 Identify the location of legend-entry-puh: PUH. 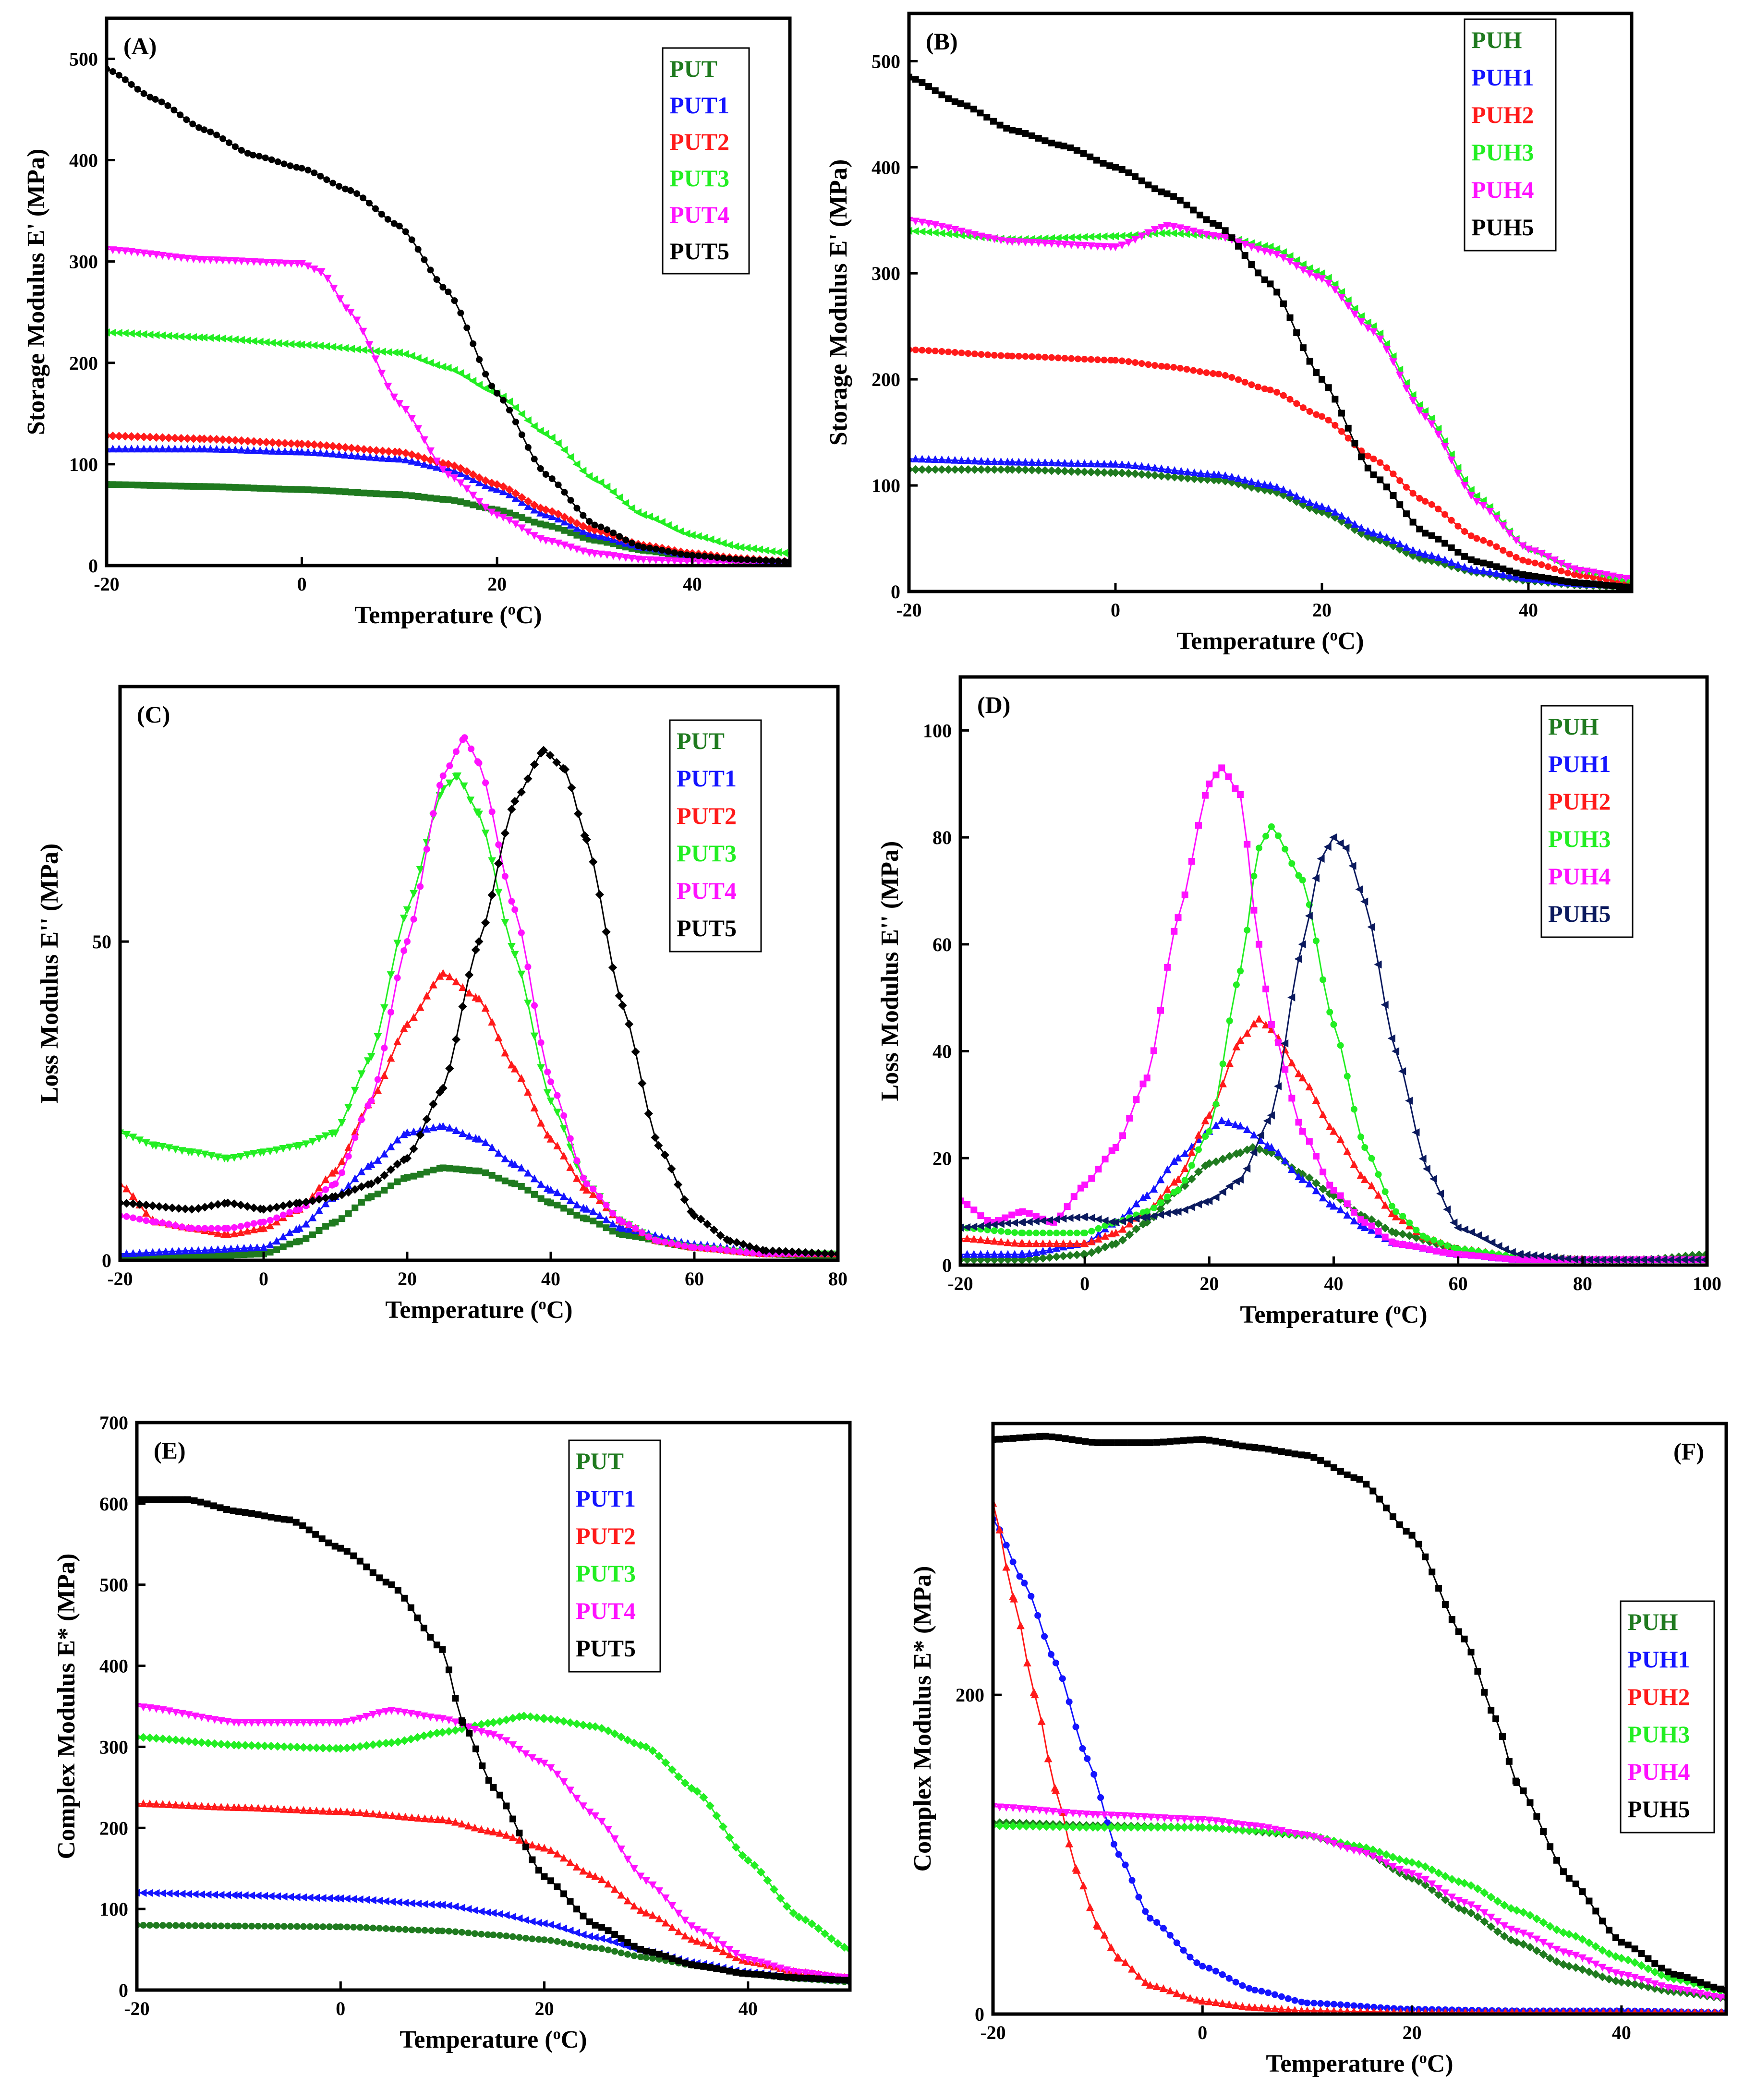
(1497, 39).